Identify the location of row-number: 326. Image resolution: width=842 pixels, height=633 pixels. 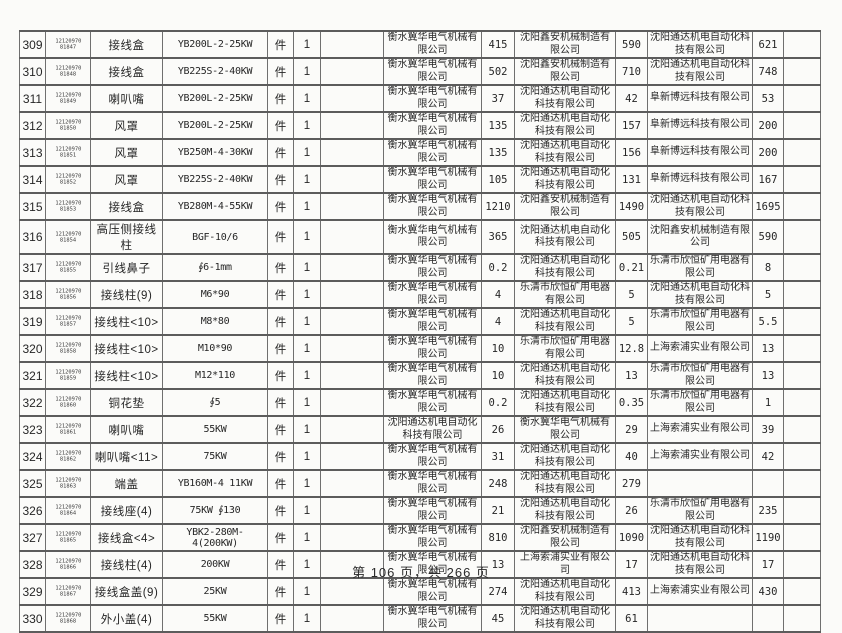
(32, 510).